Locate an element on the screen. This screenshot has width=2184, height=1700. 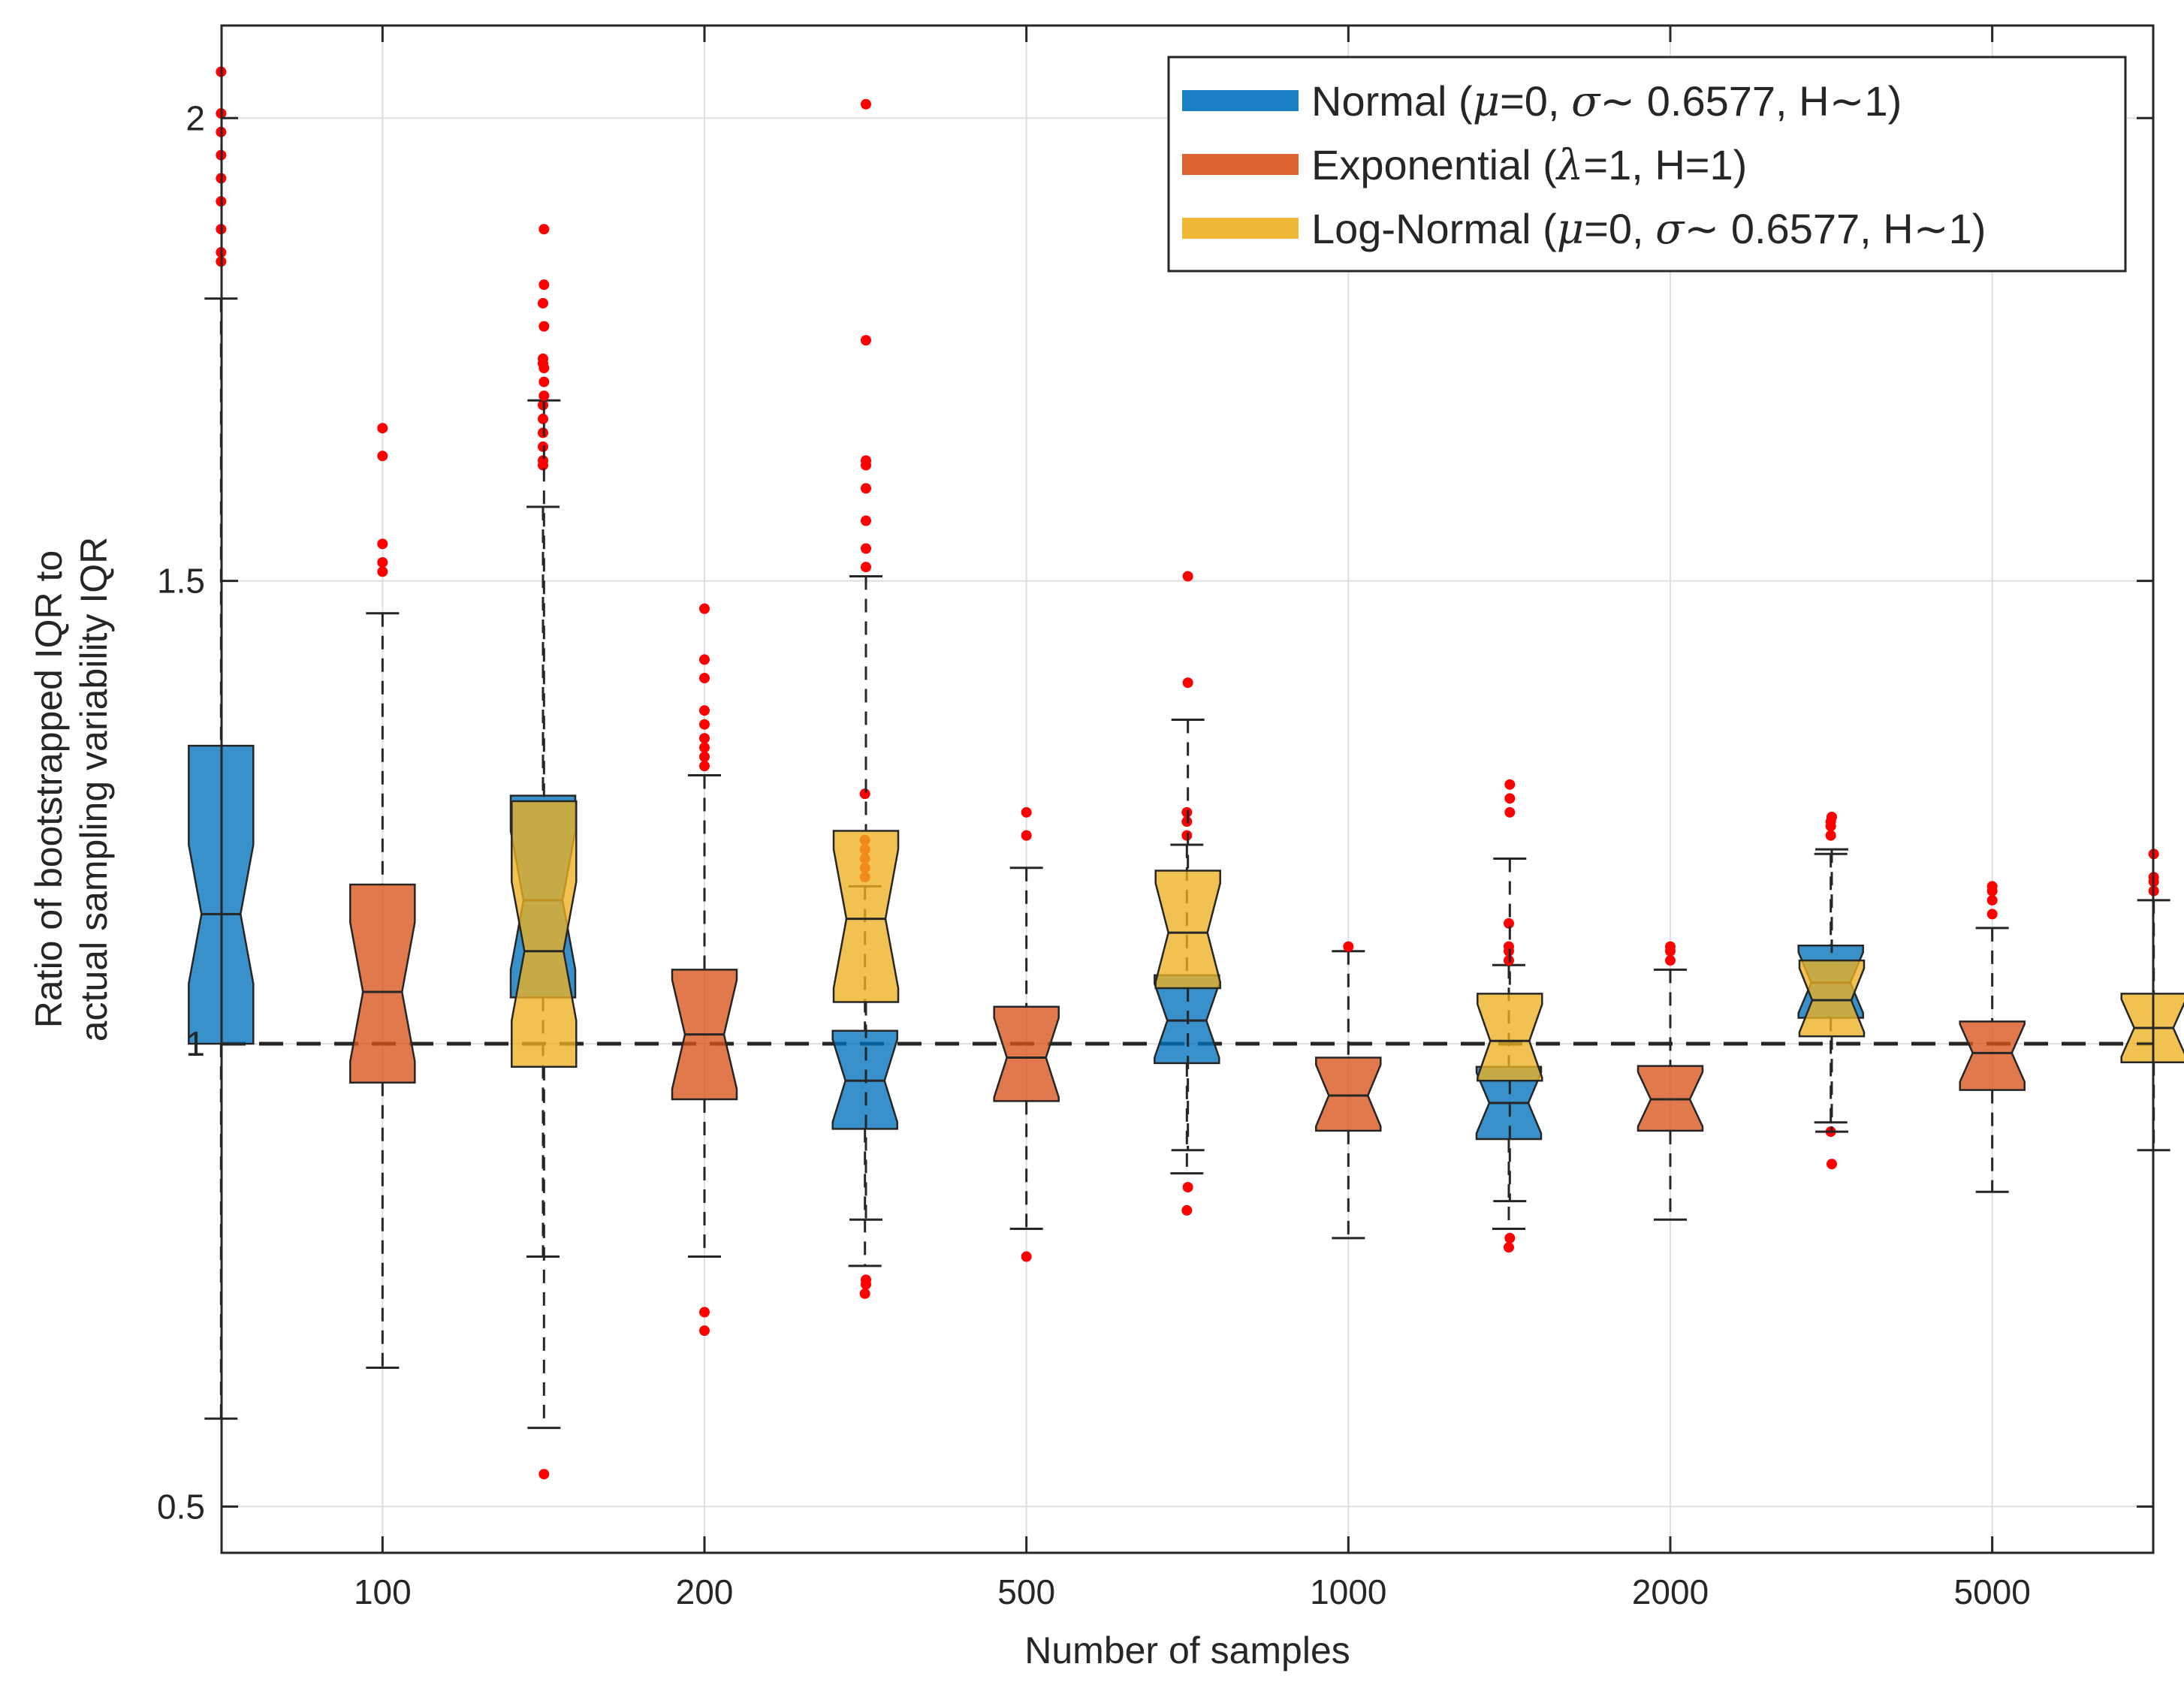
y-tick-label: 1 is located at coordinates (195, 1043).